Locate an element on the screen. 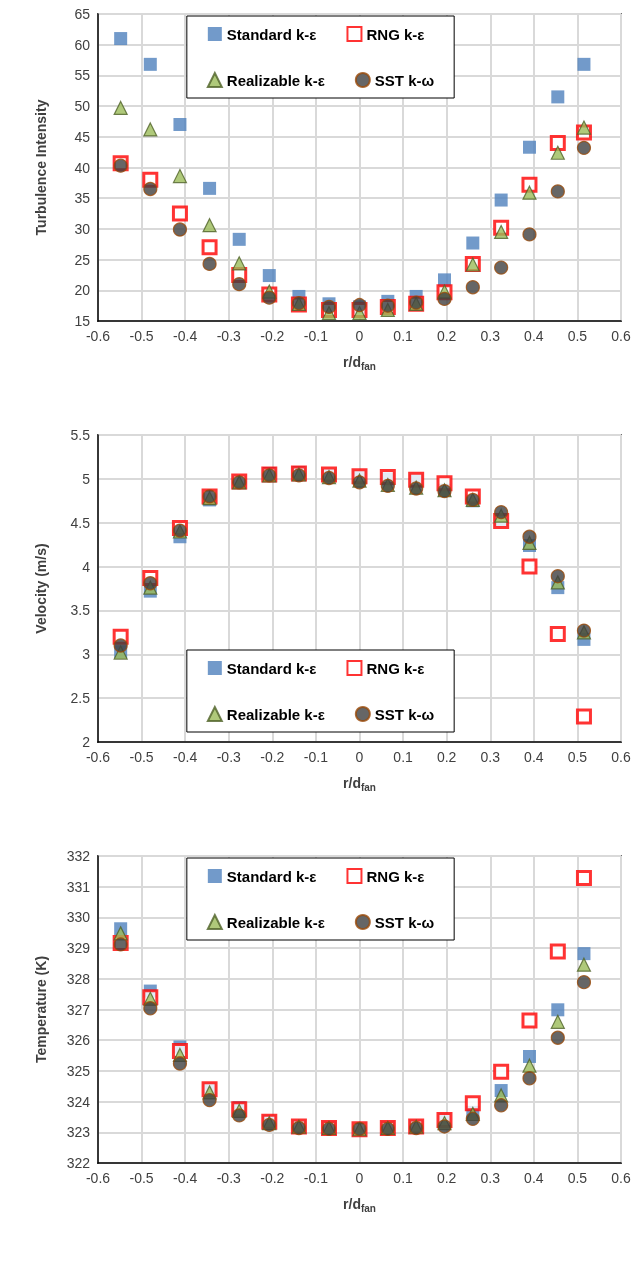 The height and width of the screenshot is (1265, 641). y-tick-label: 329 is located at coordinates (78, 948).